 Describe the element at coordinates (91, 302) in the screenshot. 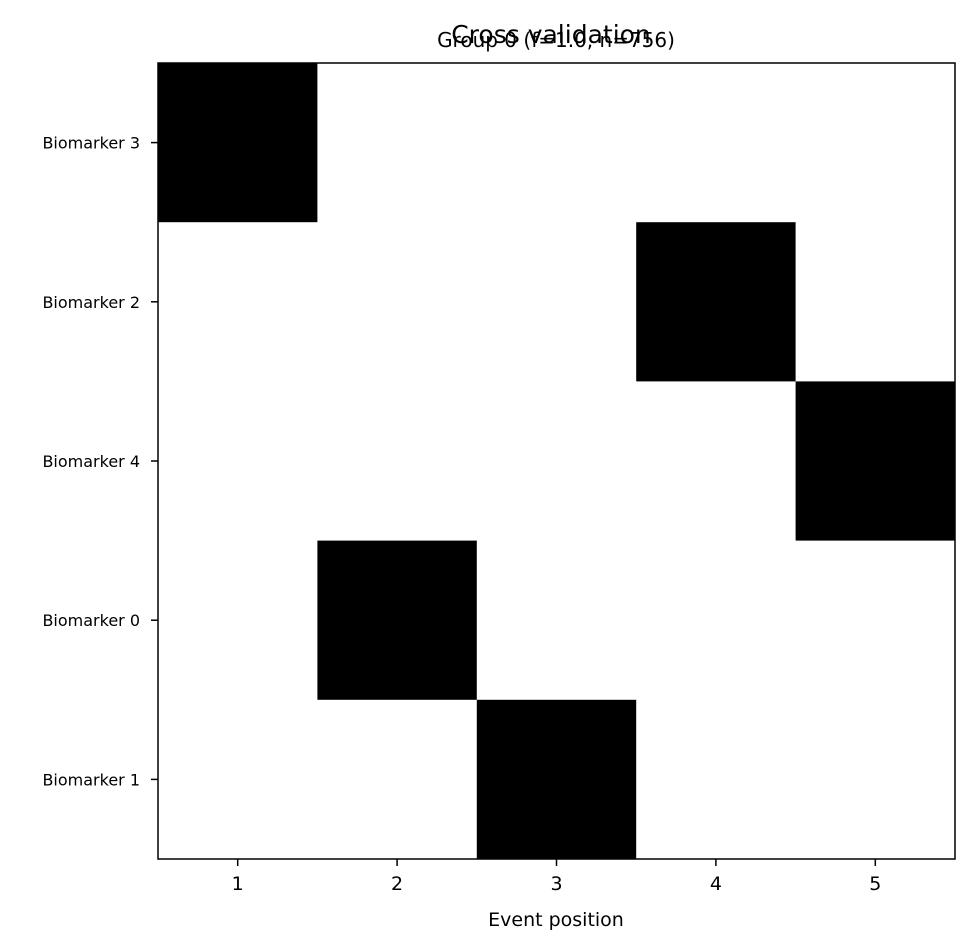

I see `y-tick-label: Biomarker 2` at that location.